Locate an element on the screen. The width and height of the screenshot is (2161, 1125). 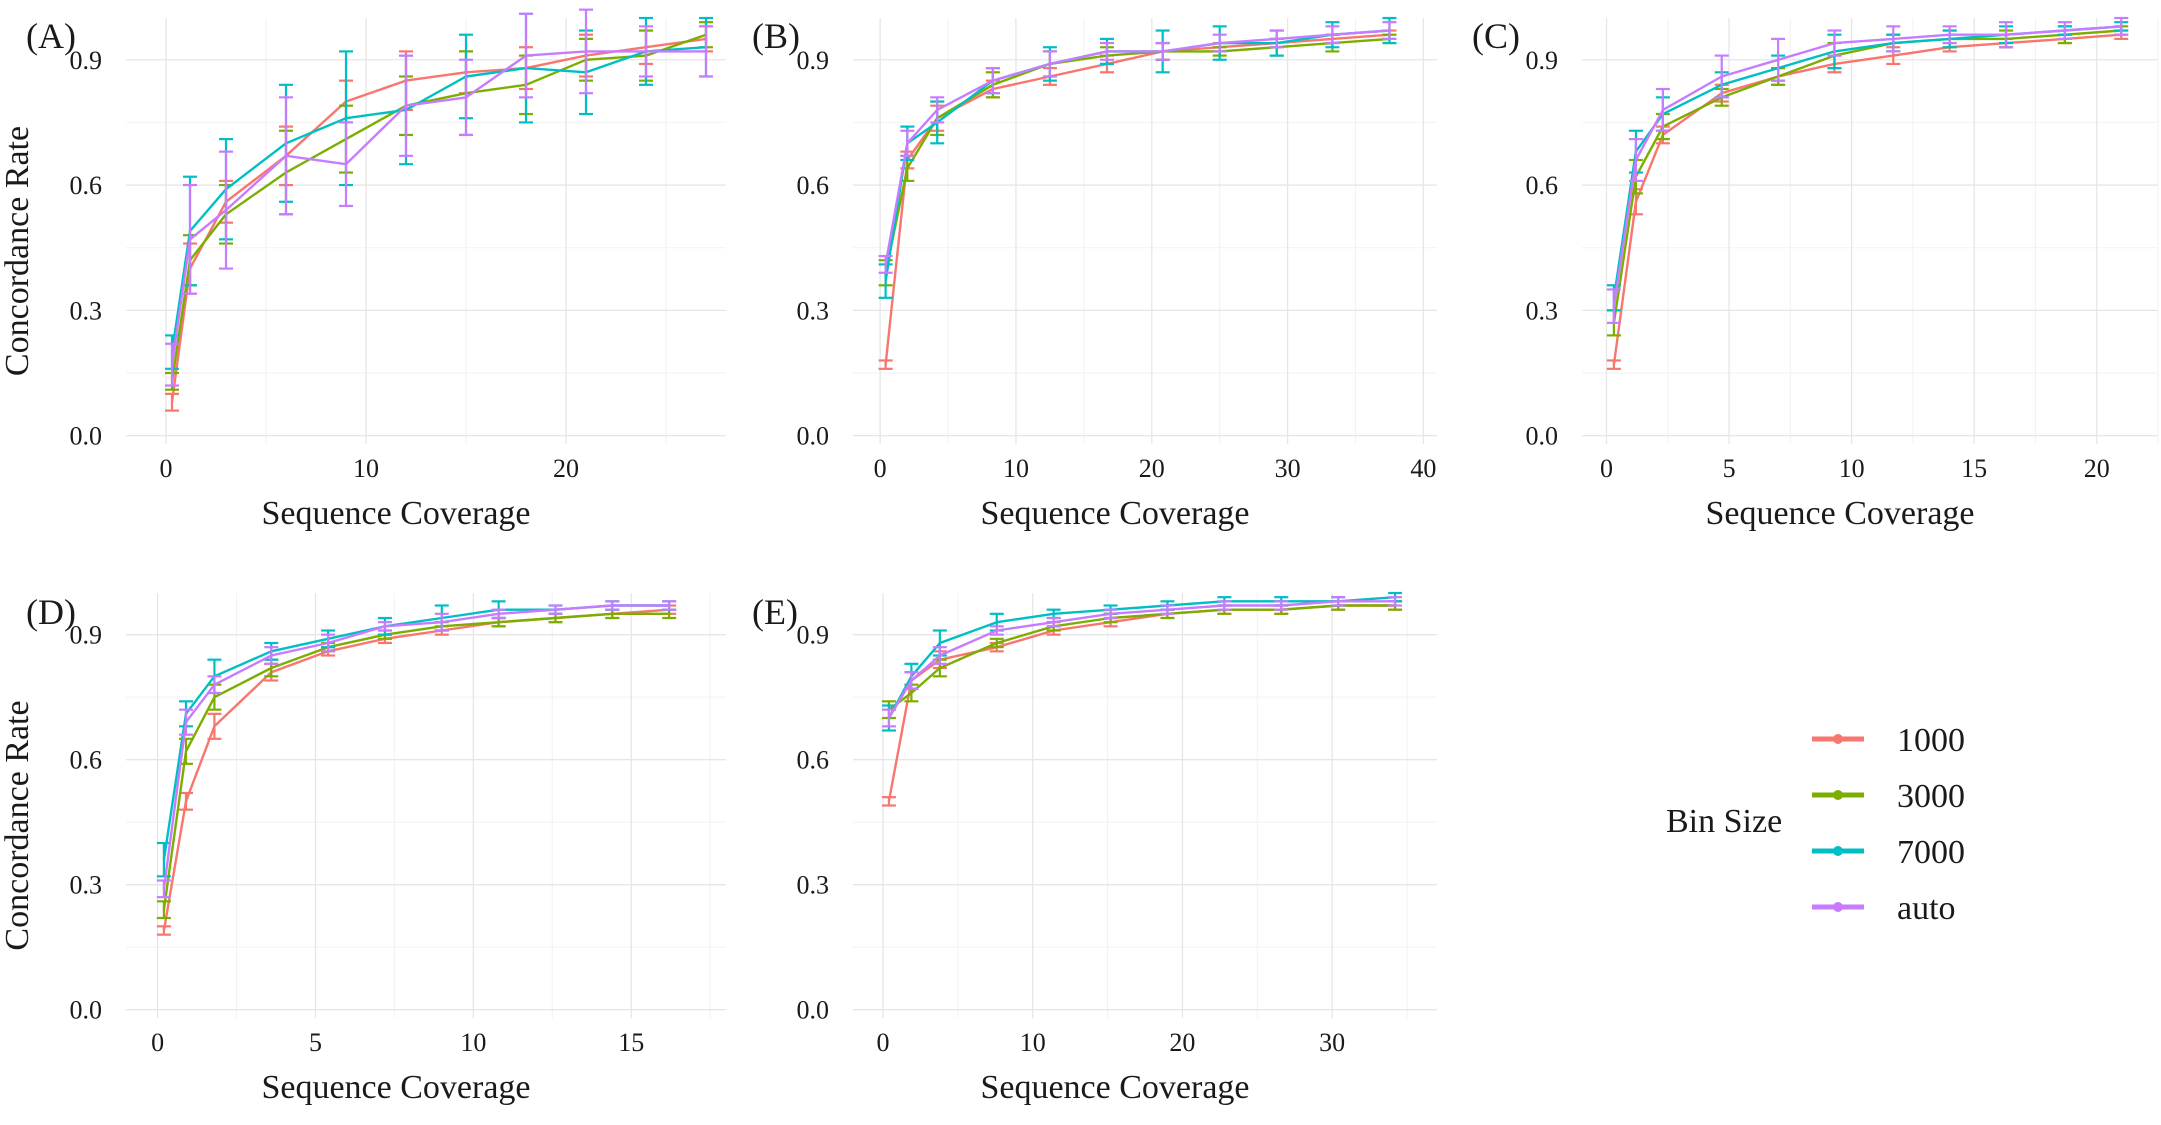
panel-e-y-tick-label: 0.6 is located at coordinates (813, 760).